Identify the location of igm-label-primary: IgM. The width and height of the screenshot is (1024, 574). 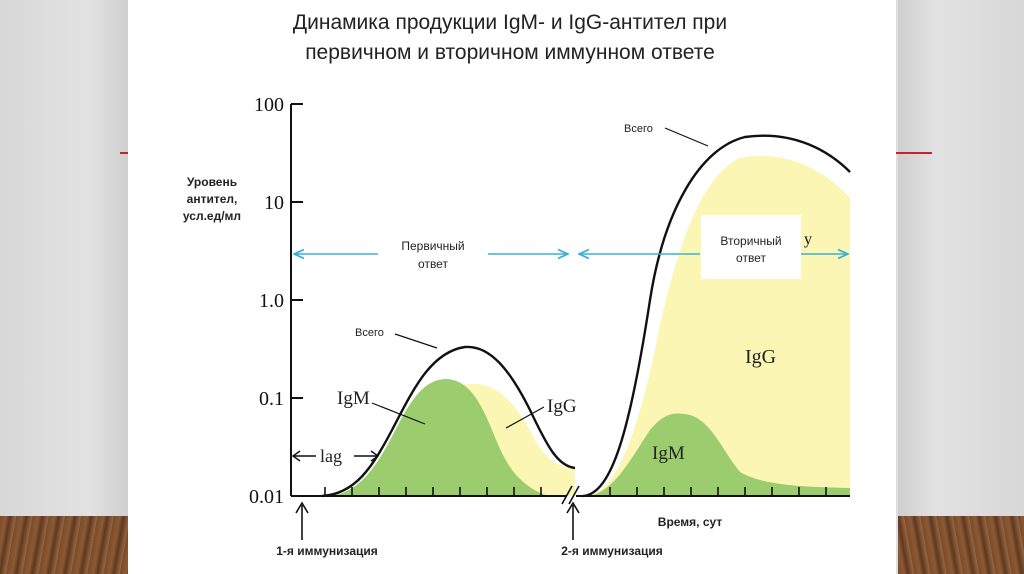
(353, 398).